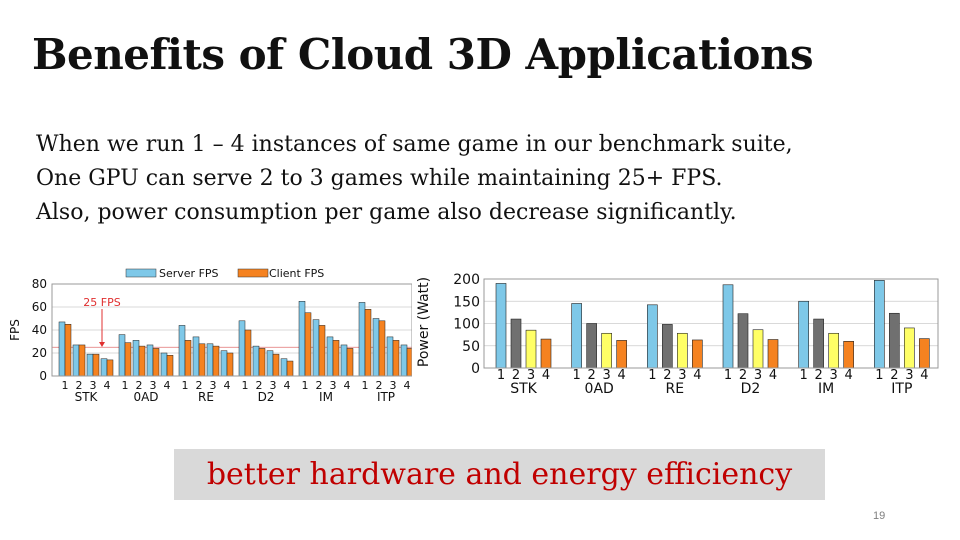 The width and height of the screenshot is (960, 540). Describe the element at coordinates (145, 397) in the screenshot. I see `fps-group-label: 0AD` at that location.